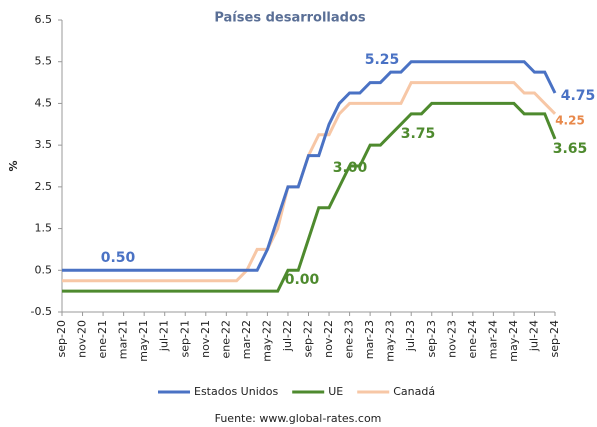 This screenshot has width=597, height=427. What do you see at coordinates (44, 102) in the screenshot?
I see `y-tick-label: 4.5` at bounding box center [44, 102].